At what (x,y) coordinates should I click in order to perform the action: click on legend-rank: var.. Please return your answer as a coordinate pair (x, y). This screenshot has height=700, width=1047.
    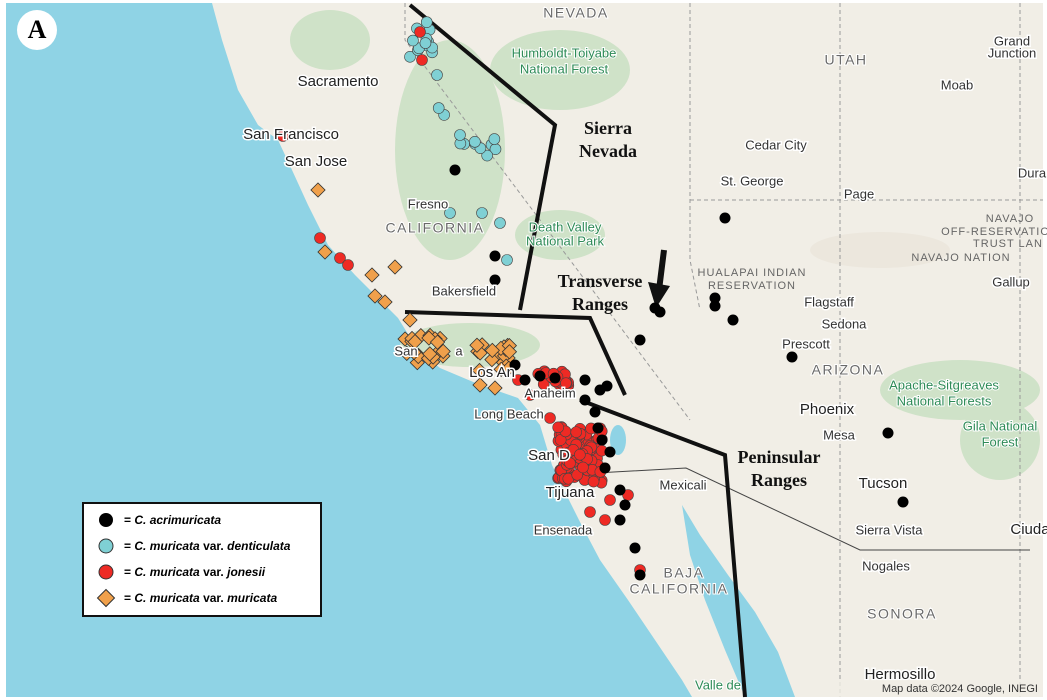
    Looking at the image, I should click on (213, 572).